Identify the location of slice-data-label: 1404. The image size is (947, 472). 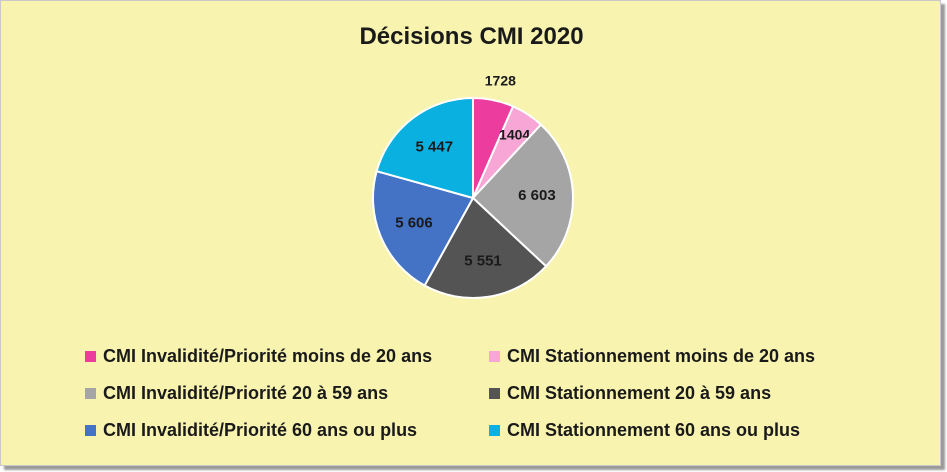
(514, 134).